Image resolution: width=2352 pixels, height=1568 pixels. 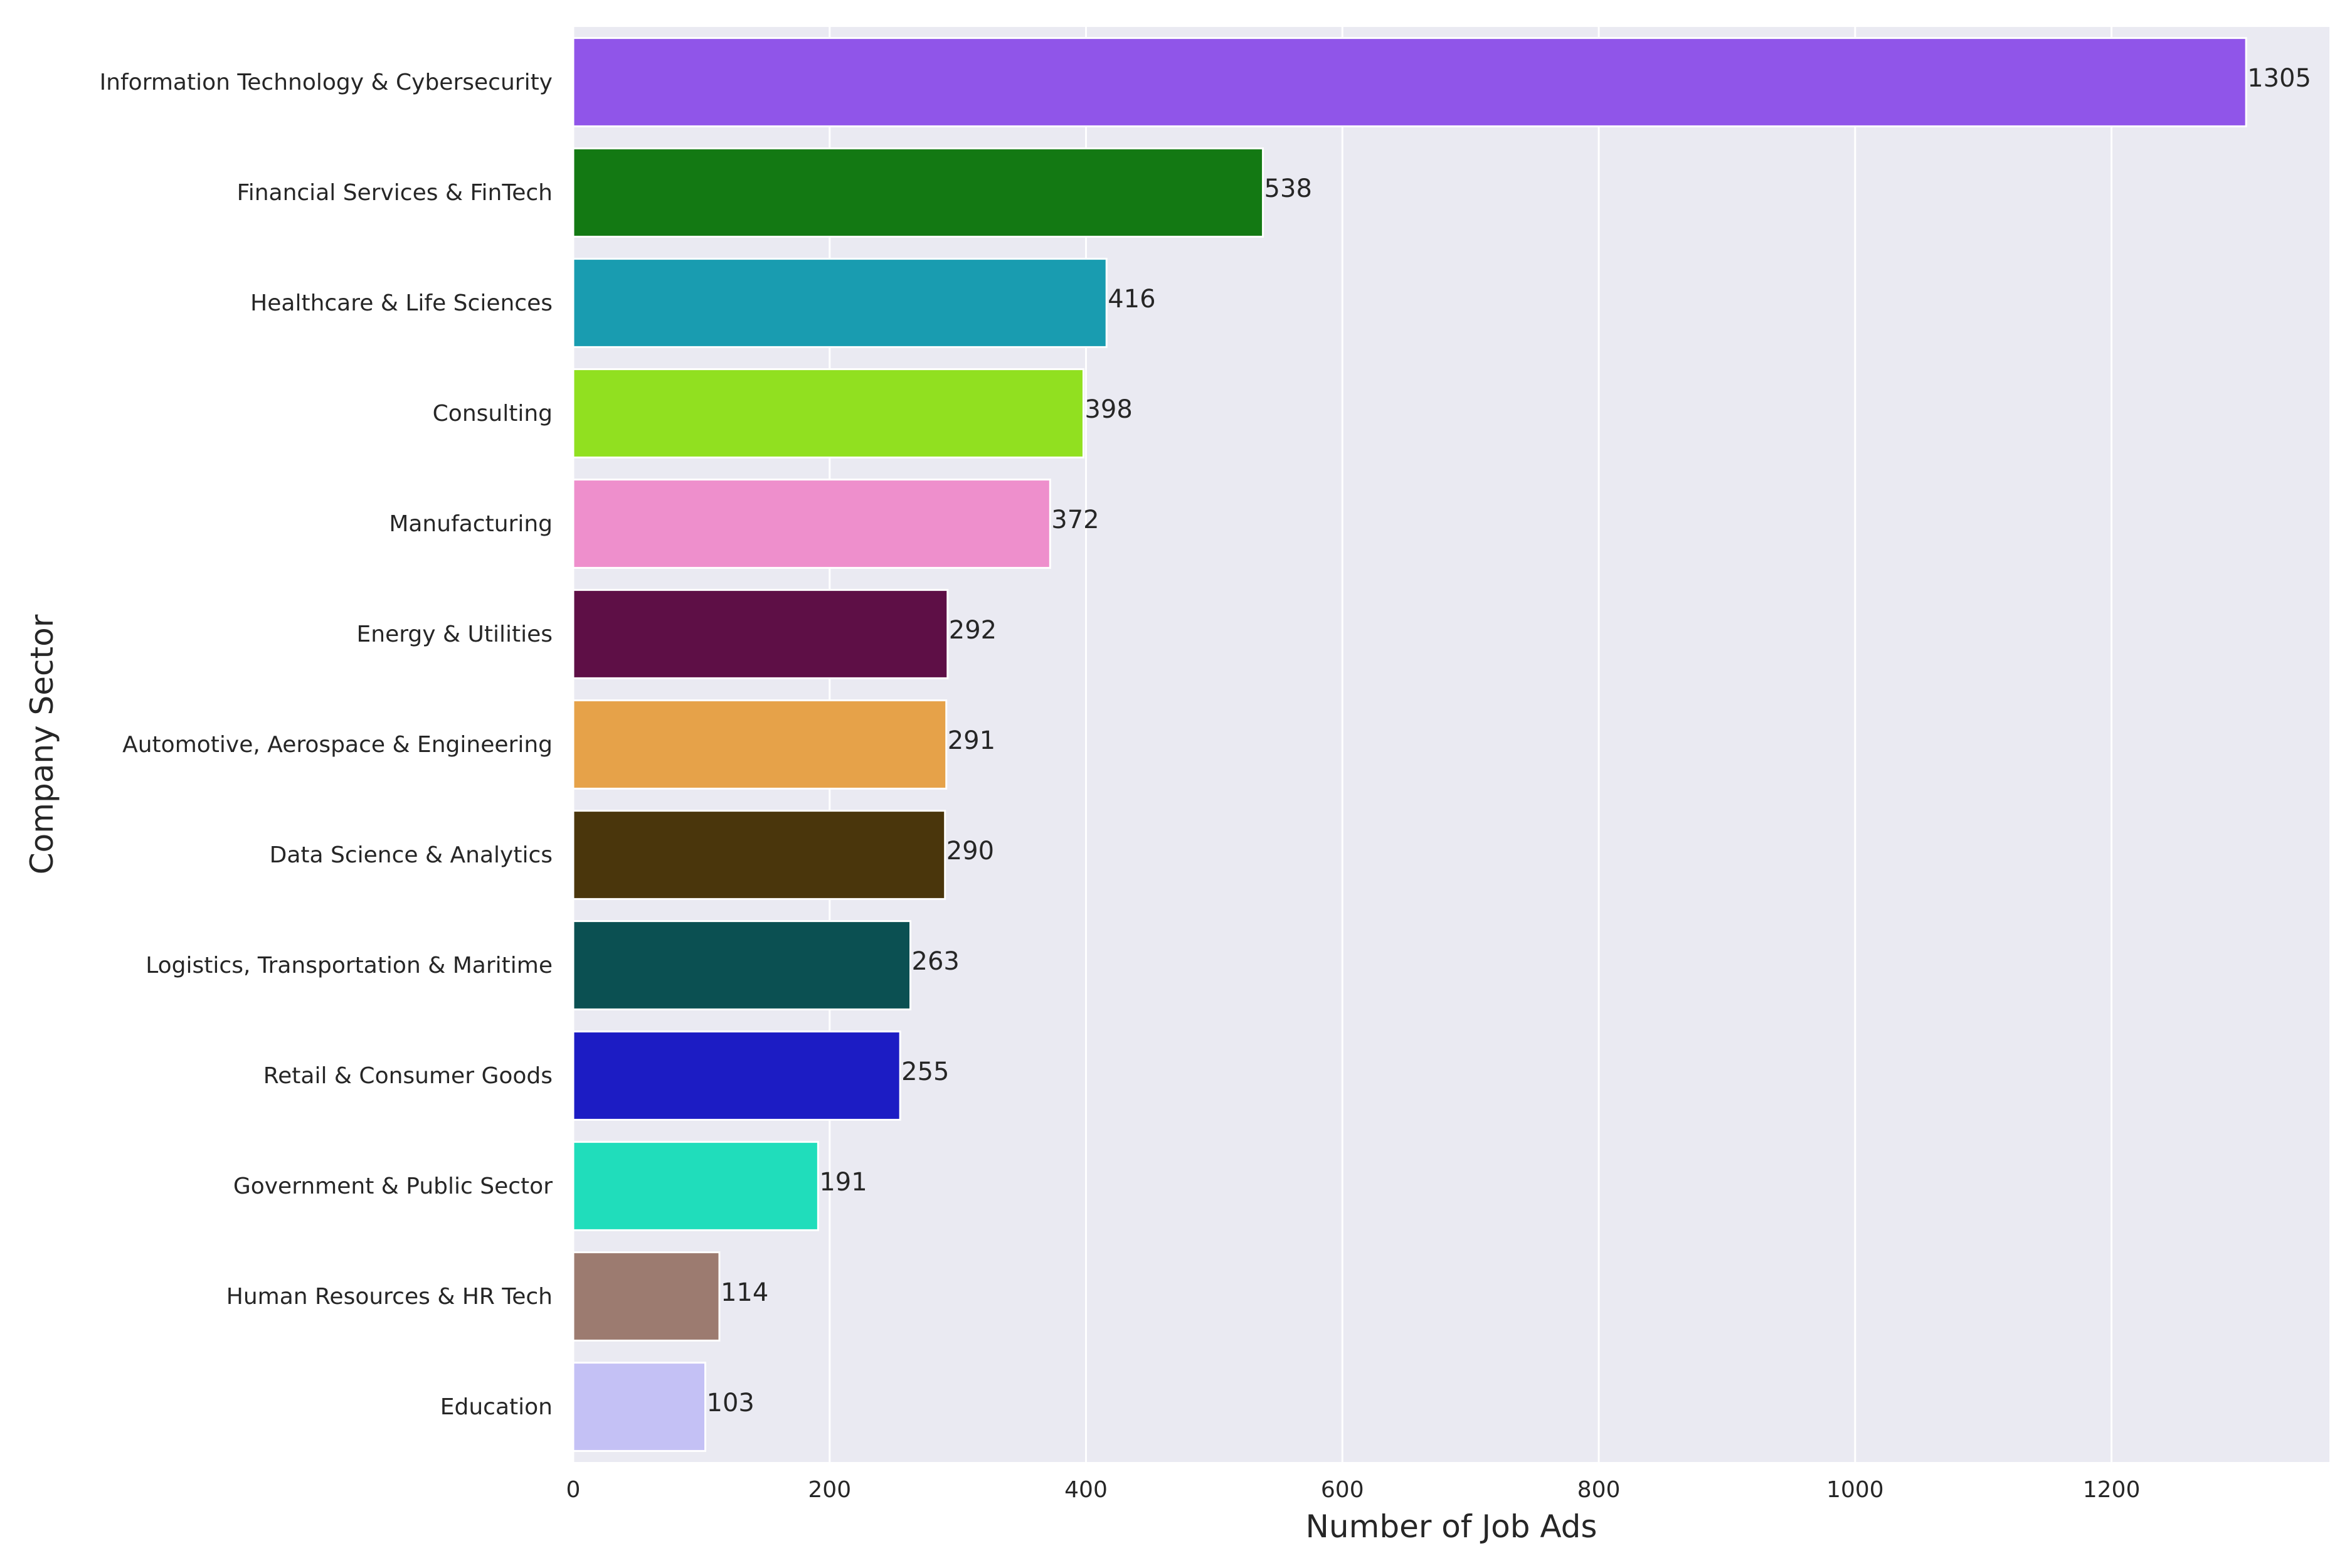 What do you see at coordinates (1343, 1490) in the screenshot?
I see `x-tick-label: 600` at bounding box center [1343, 1490].